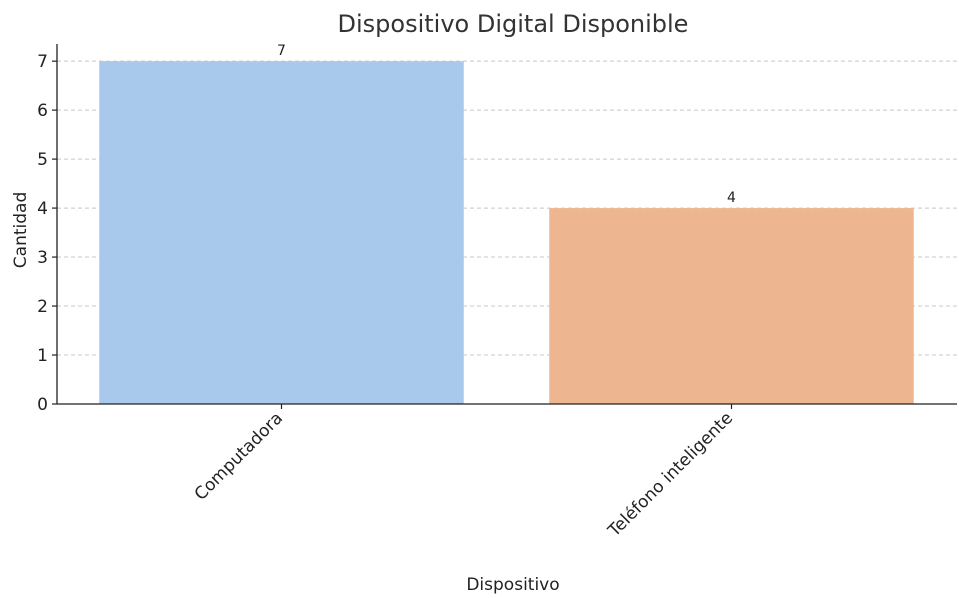 The image size is (959, 598). What do you see at coordinates (21, 230) in the screenshot?
I see `y-axis-label: Cantidad` at bounding box center [21, 230].